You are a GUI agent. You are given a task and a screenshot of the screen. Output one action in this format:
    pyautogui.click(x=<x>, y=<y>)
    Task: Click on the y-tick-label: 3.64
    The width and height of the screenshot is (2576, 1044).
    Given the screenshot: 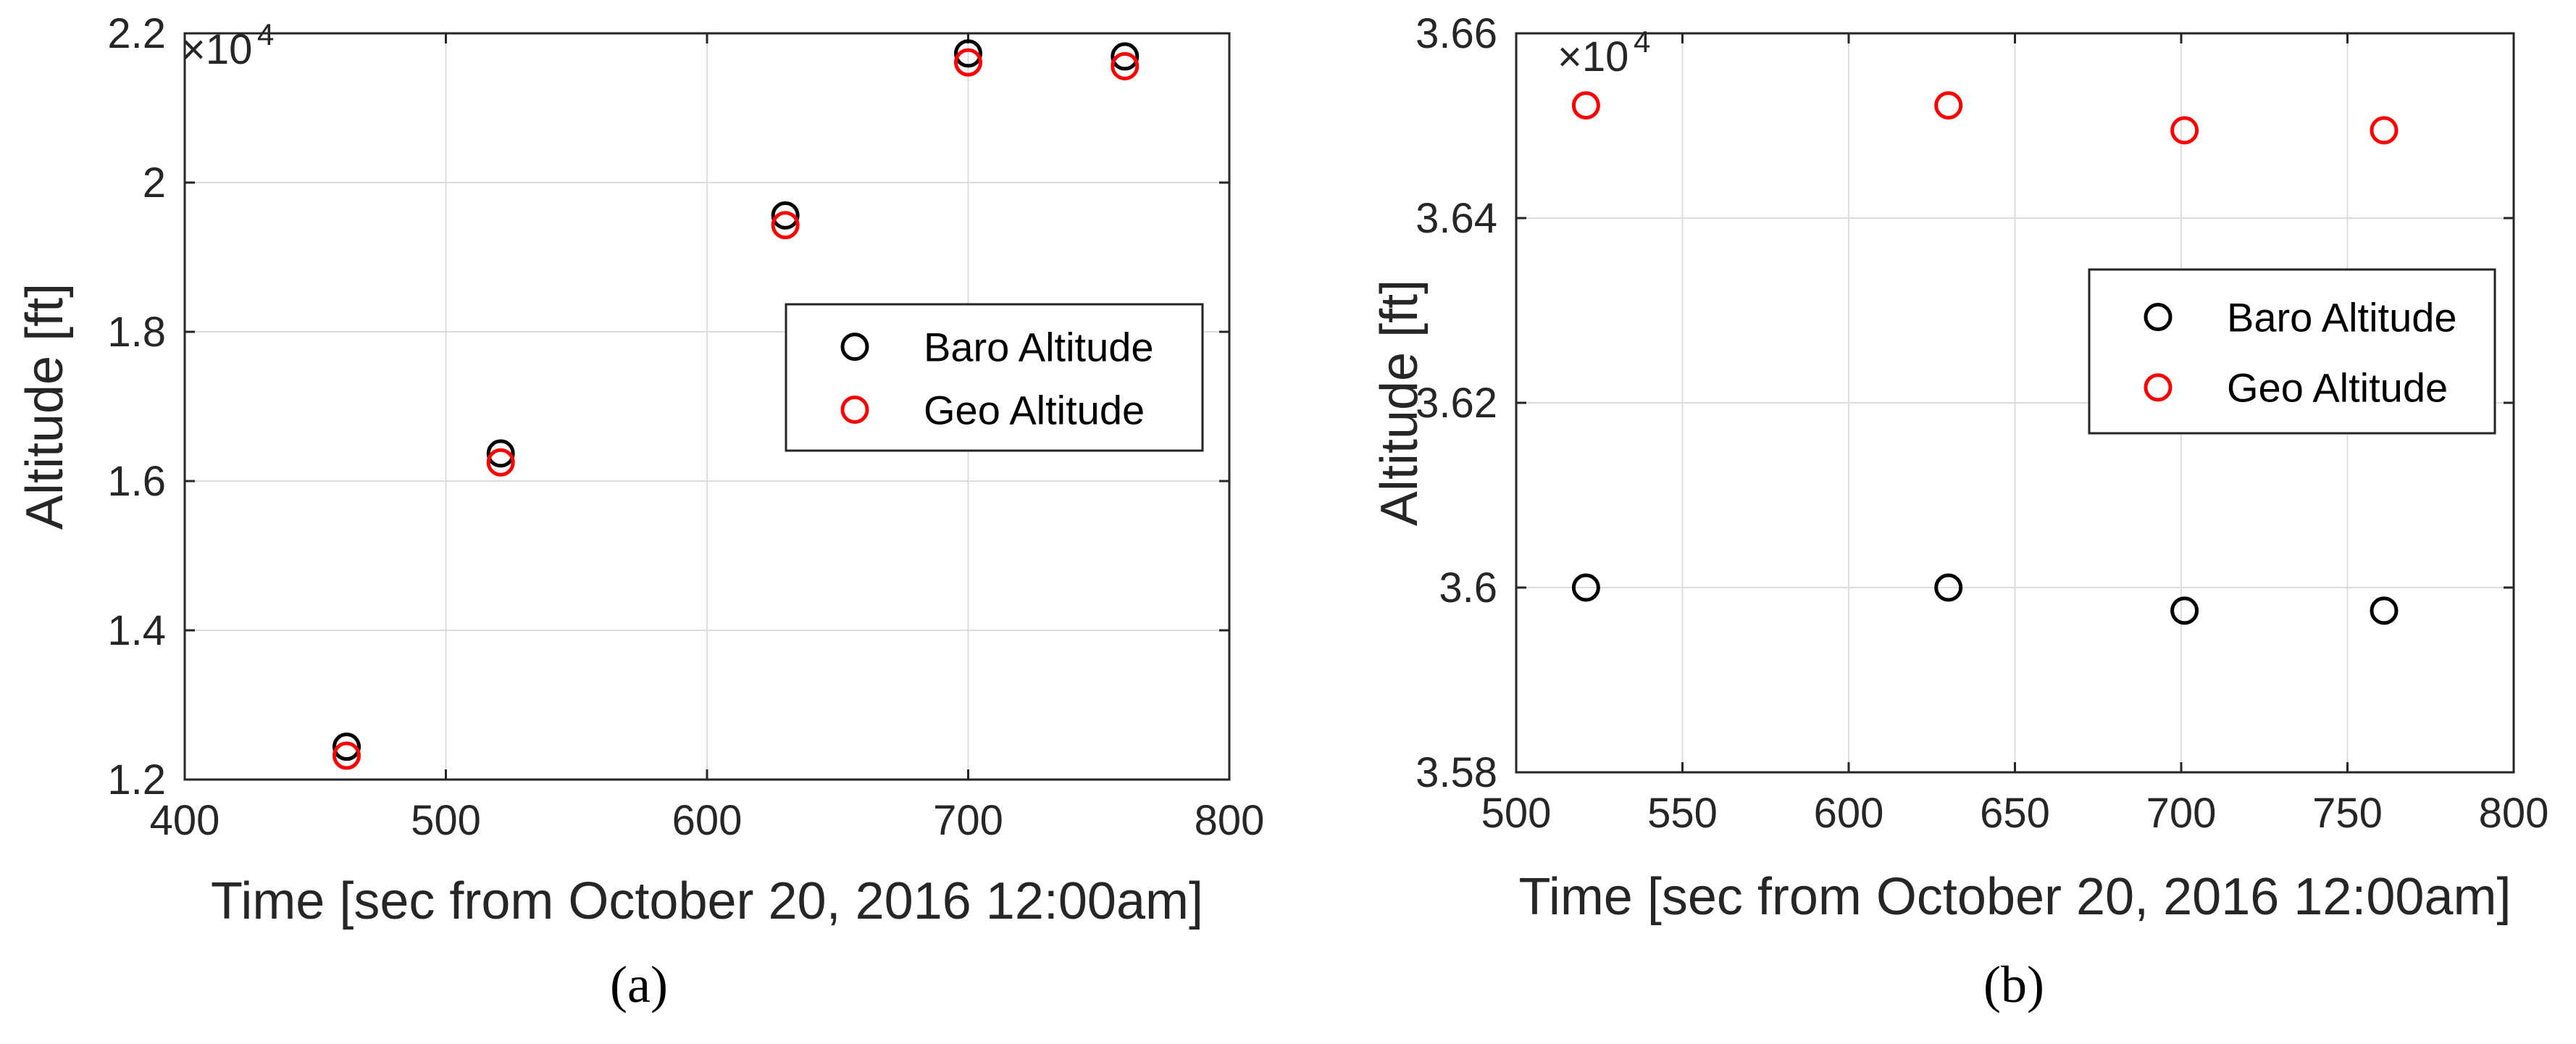 What is the action you would take?
    pyautogui.click(x=1456, y=218)
    